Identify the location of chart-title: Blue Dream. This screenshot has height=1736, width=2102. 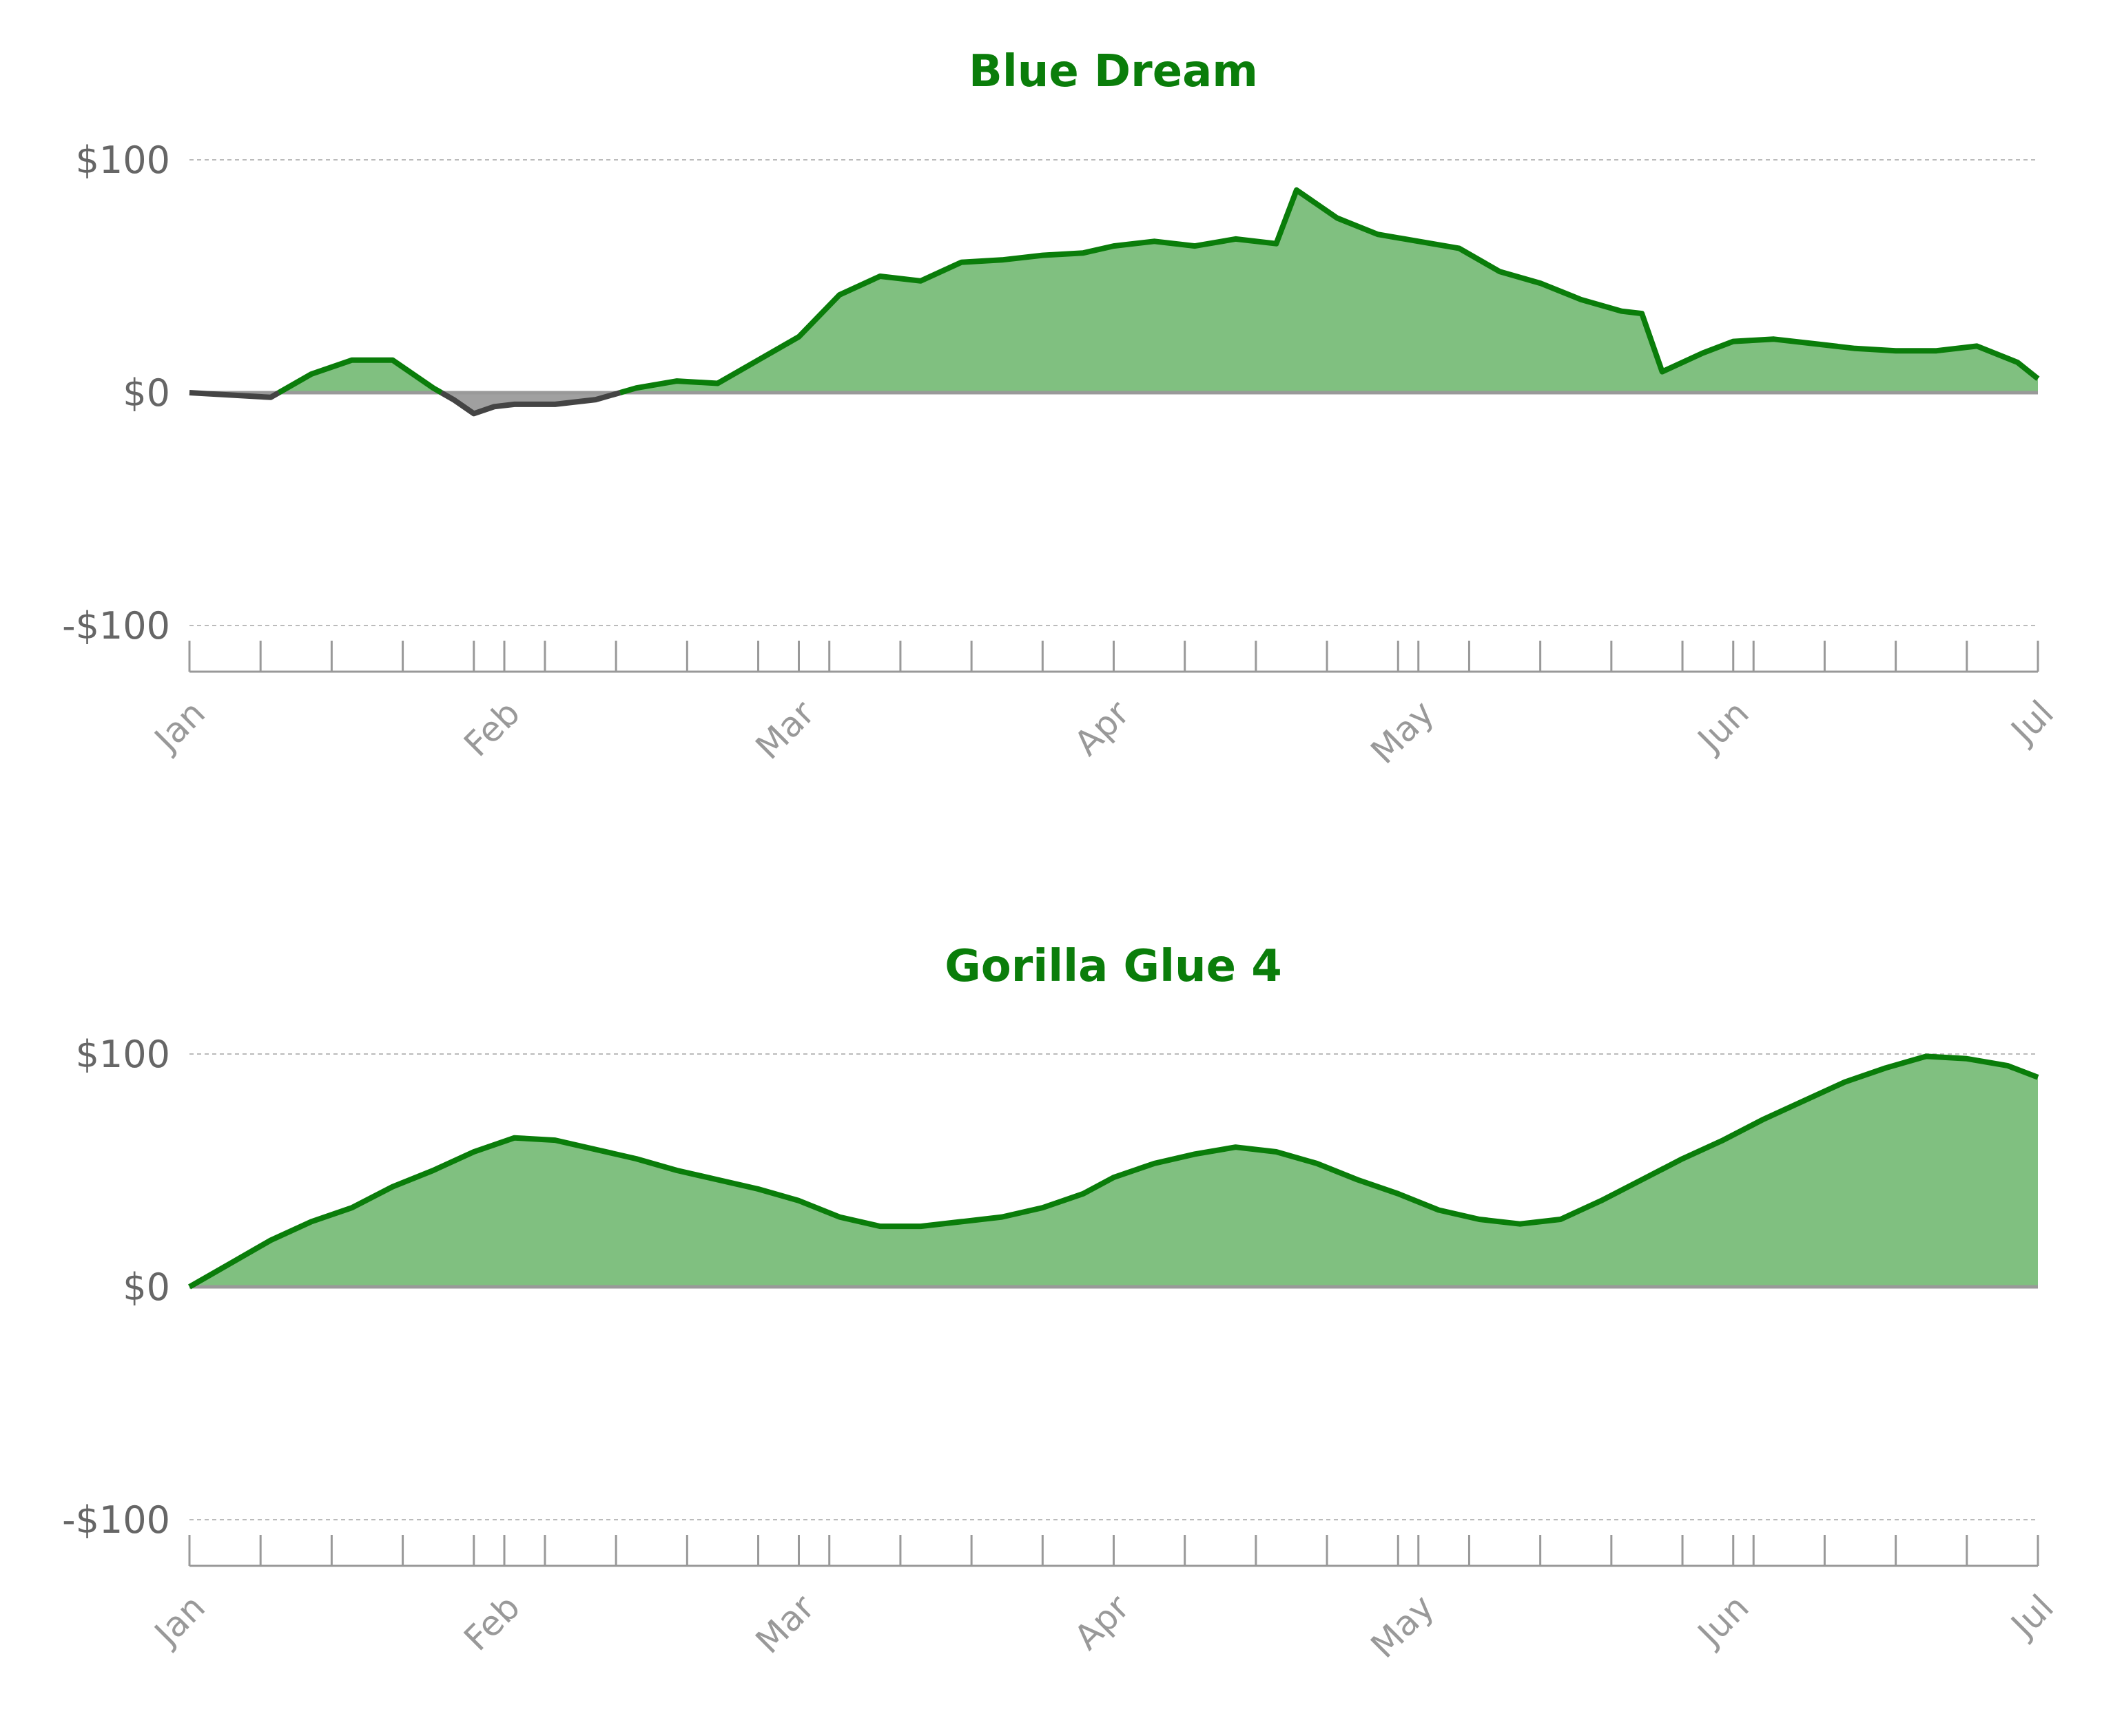
(1113, 71).